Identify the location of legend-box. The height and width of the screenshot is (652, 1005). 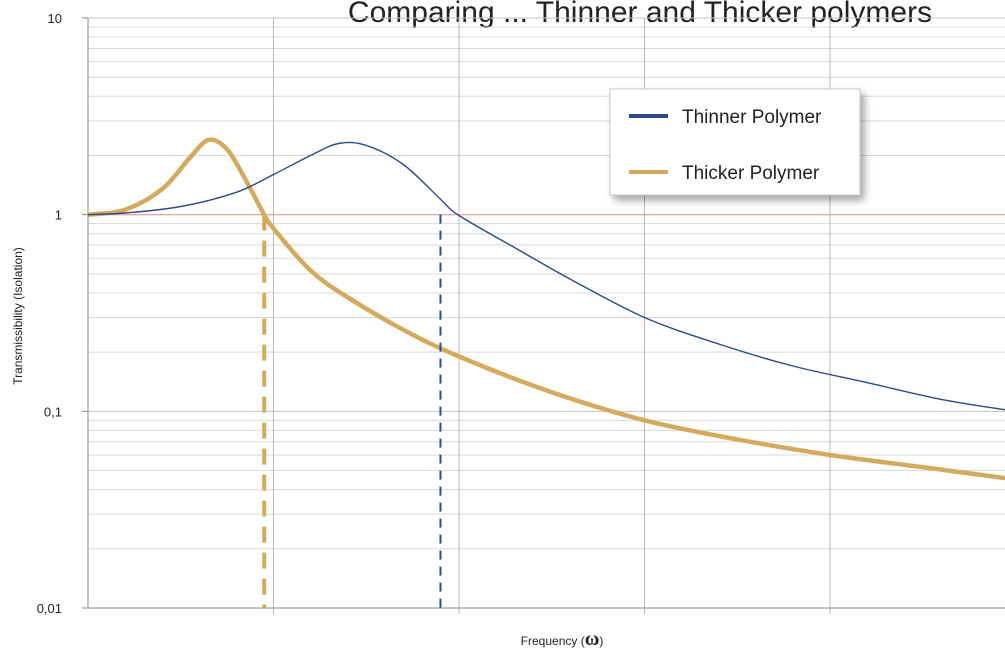
(735, 142).